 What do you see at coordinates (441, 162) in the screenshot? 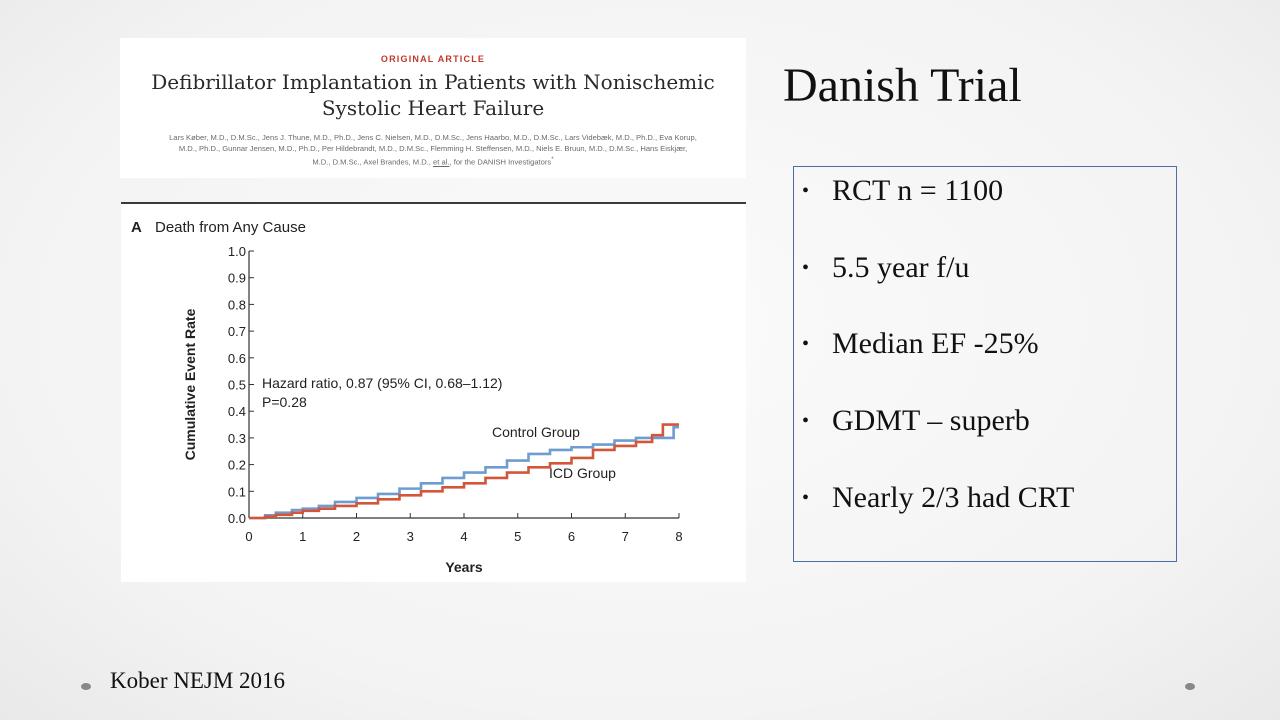
I see `authors-etal-link: et al.` at bounding box center [441, 162].